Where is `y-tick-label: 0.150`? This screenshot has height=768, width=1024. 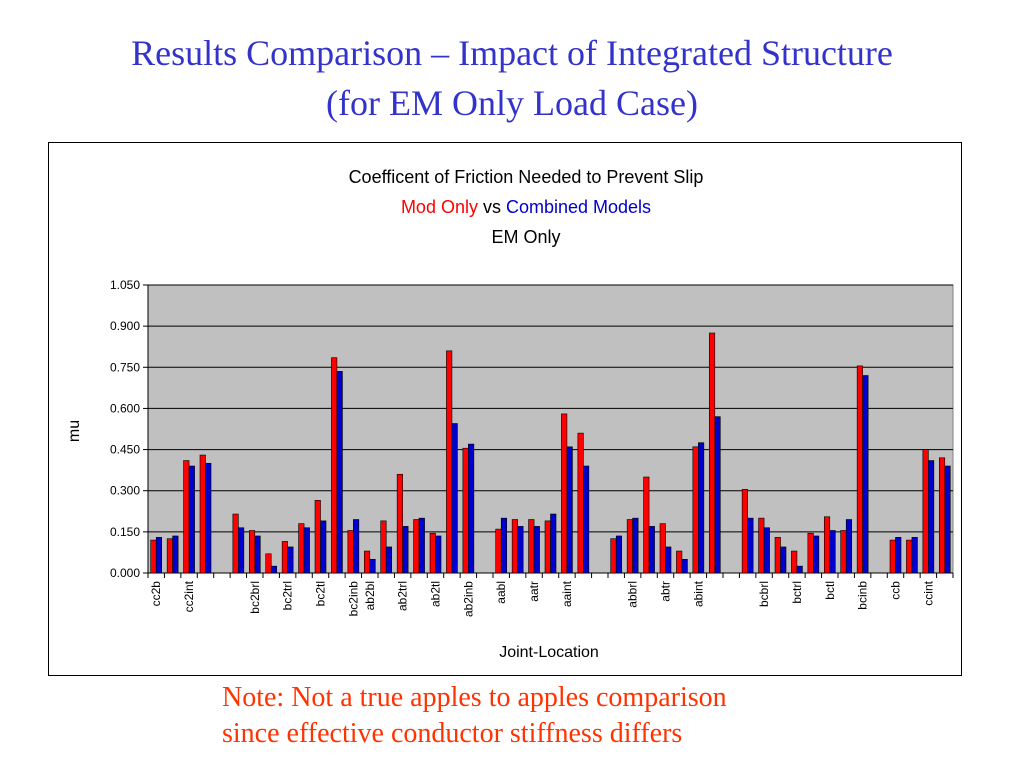 y-tick-label: 0.150 is located at coordinates (125, 532).